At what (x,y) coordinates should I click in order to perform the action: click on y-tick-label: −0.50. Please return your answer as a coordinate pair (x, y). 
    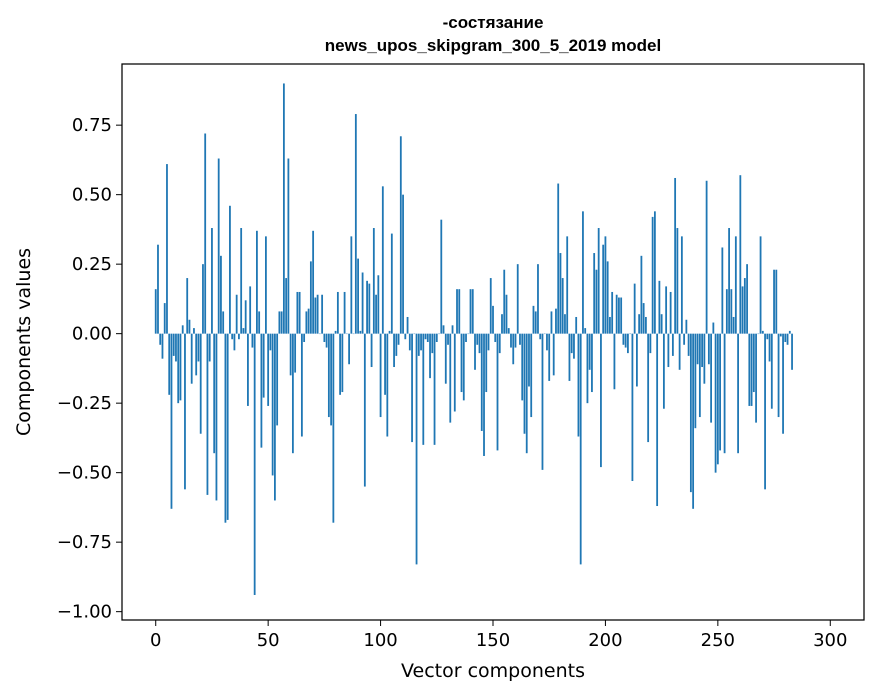
    Looking at the image, I should click on (84, 473).